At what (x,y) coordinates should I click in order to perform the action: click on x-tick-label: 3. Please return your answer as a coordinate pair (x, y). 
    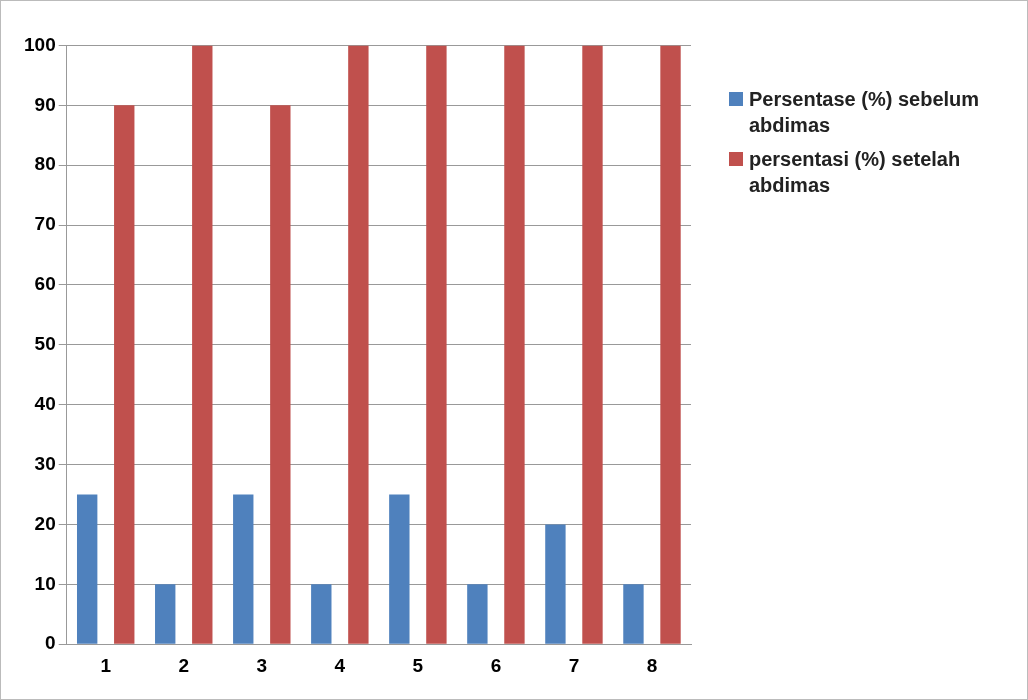
    Looking at the image, I should click on (262, 665).